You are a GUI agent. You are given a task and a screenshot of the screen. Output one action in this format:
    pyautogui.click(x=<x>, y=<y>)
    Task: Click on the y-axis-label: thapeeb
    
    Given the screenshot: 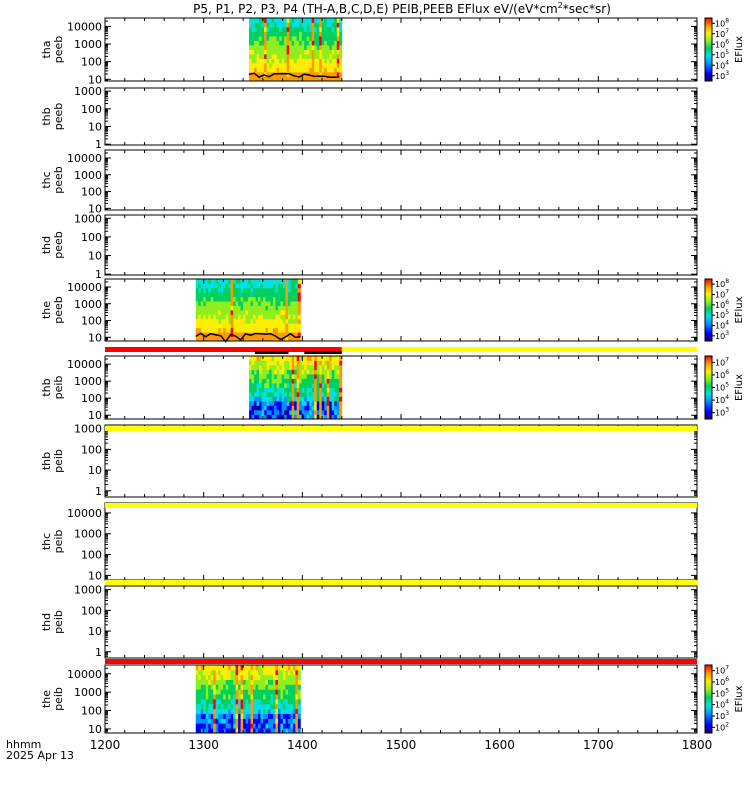 What is the action you would take?
    pyautogui.click(x=52, y=50)
    